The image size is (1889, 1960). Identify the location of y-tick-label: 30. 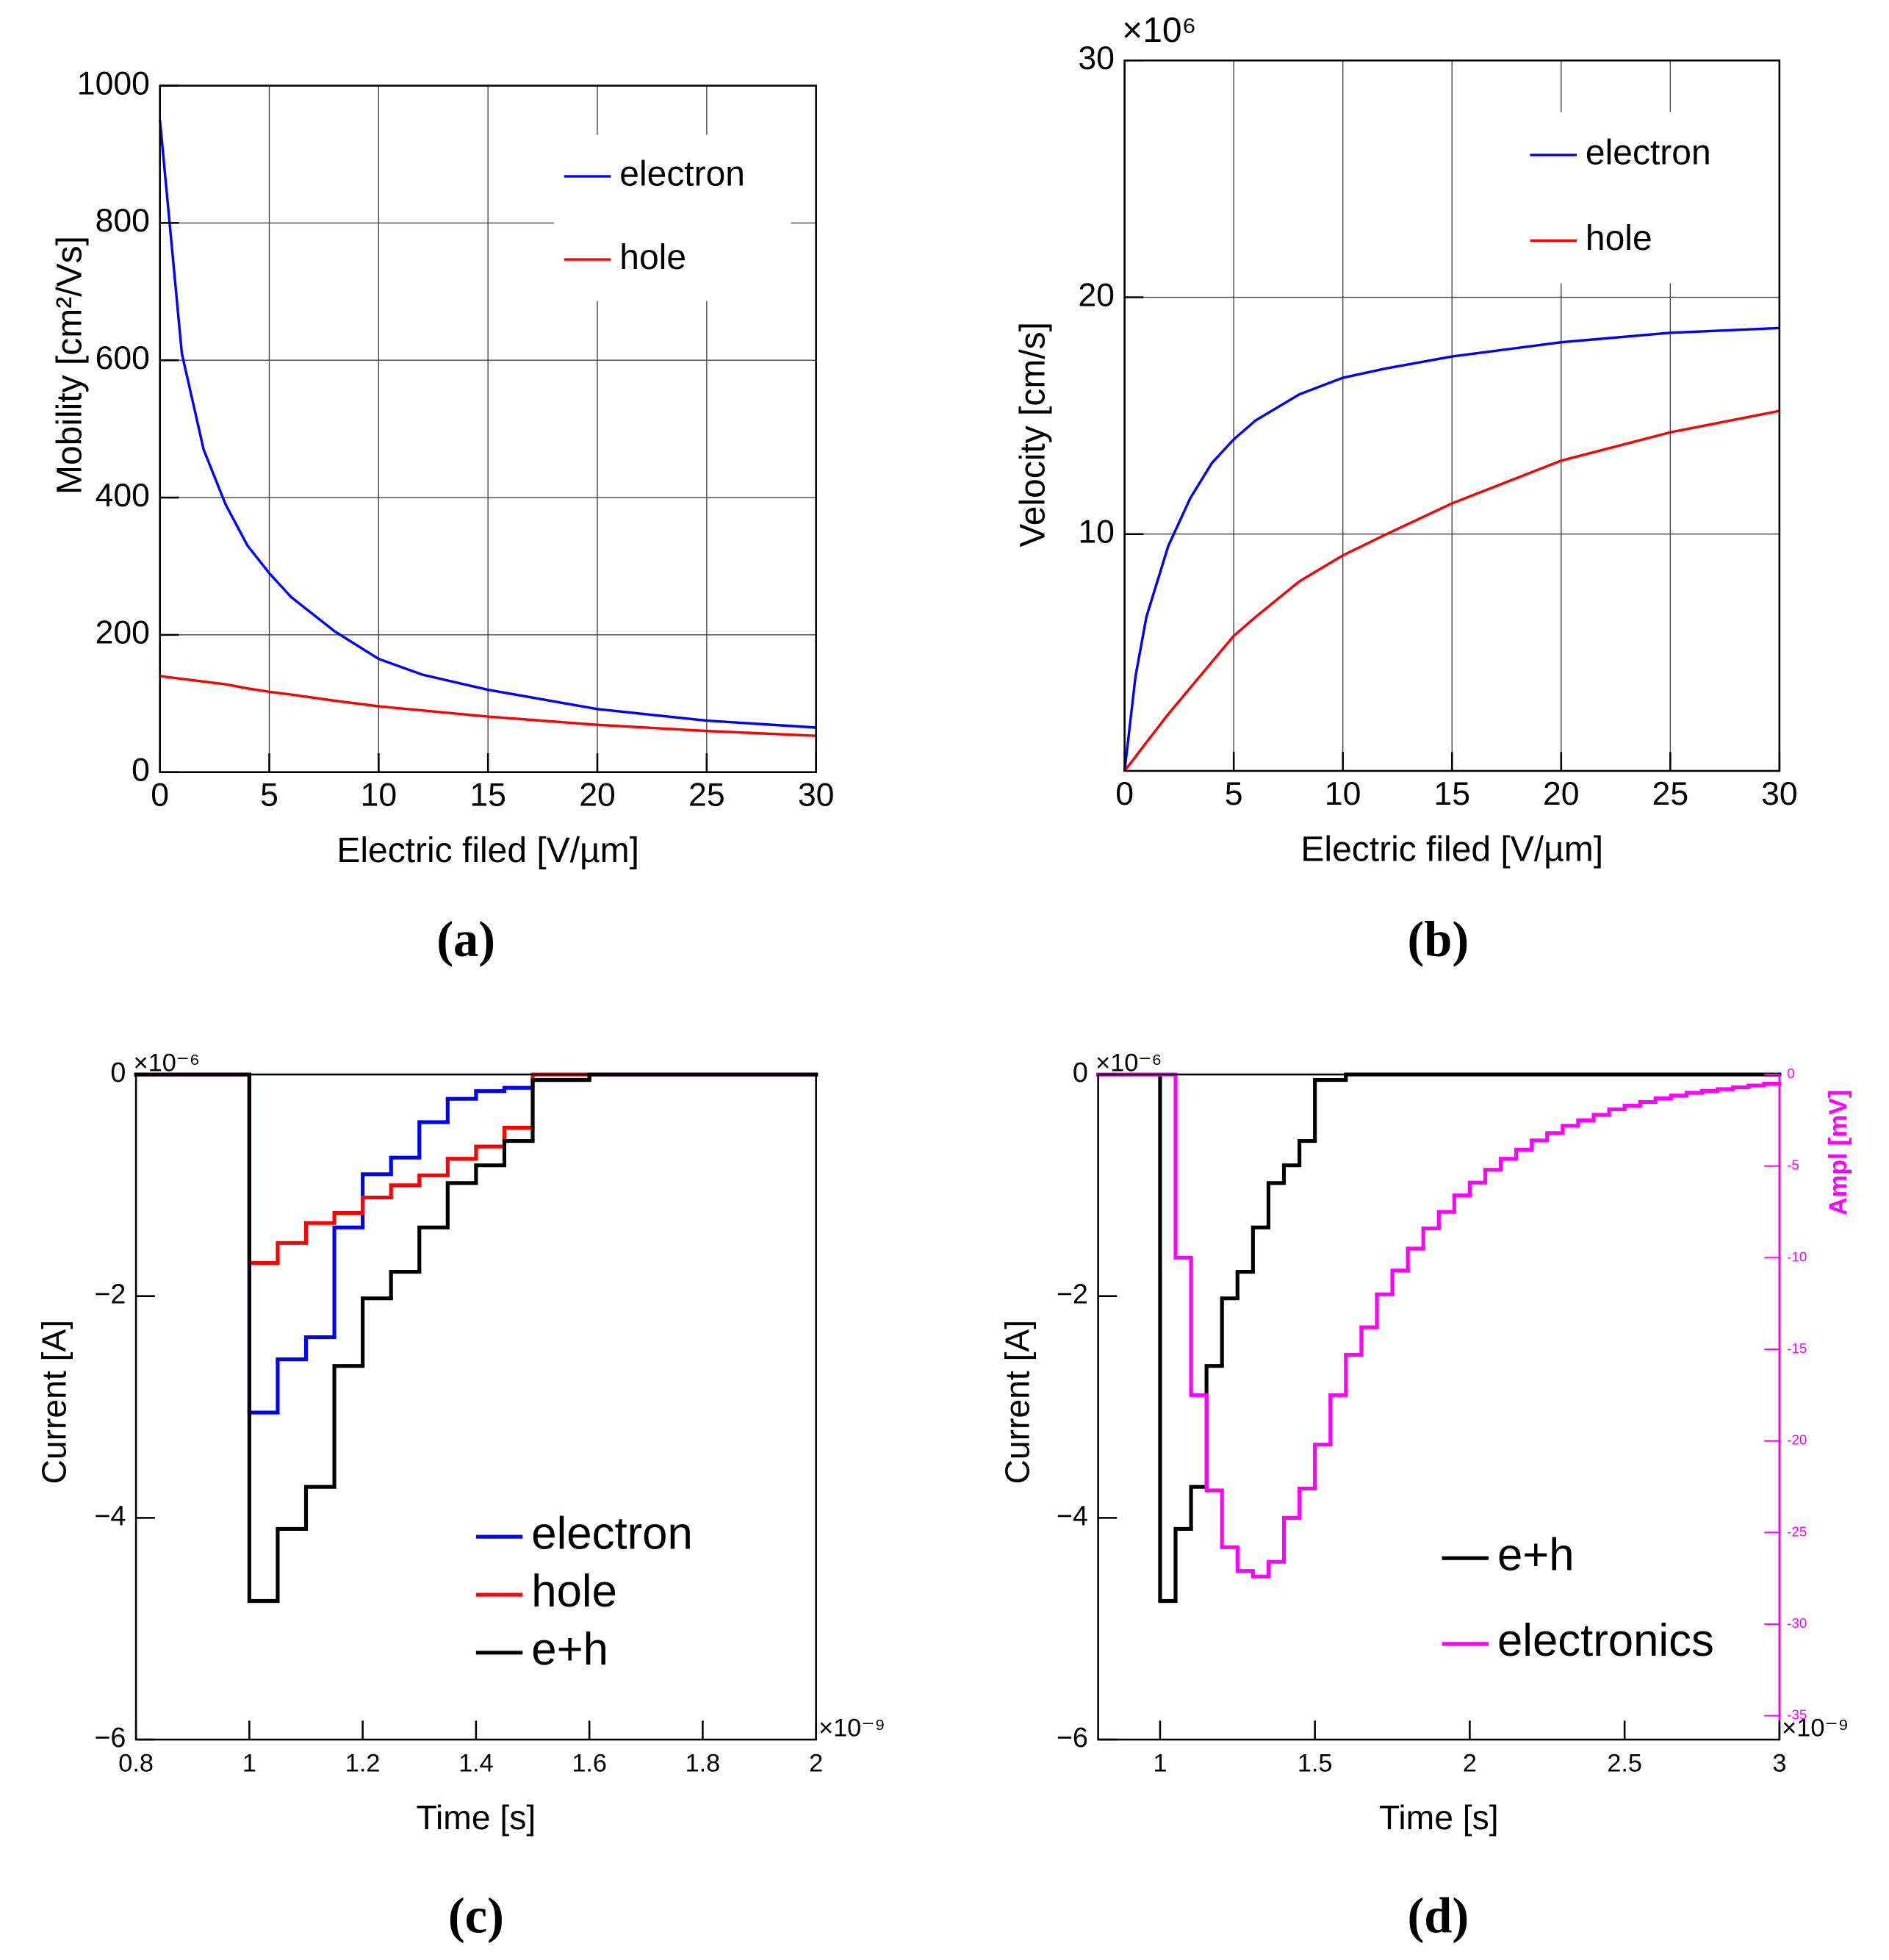
(1096, 58).